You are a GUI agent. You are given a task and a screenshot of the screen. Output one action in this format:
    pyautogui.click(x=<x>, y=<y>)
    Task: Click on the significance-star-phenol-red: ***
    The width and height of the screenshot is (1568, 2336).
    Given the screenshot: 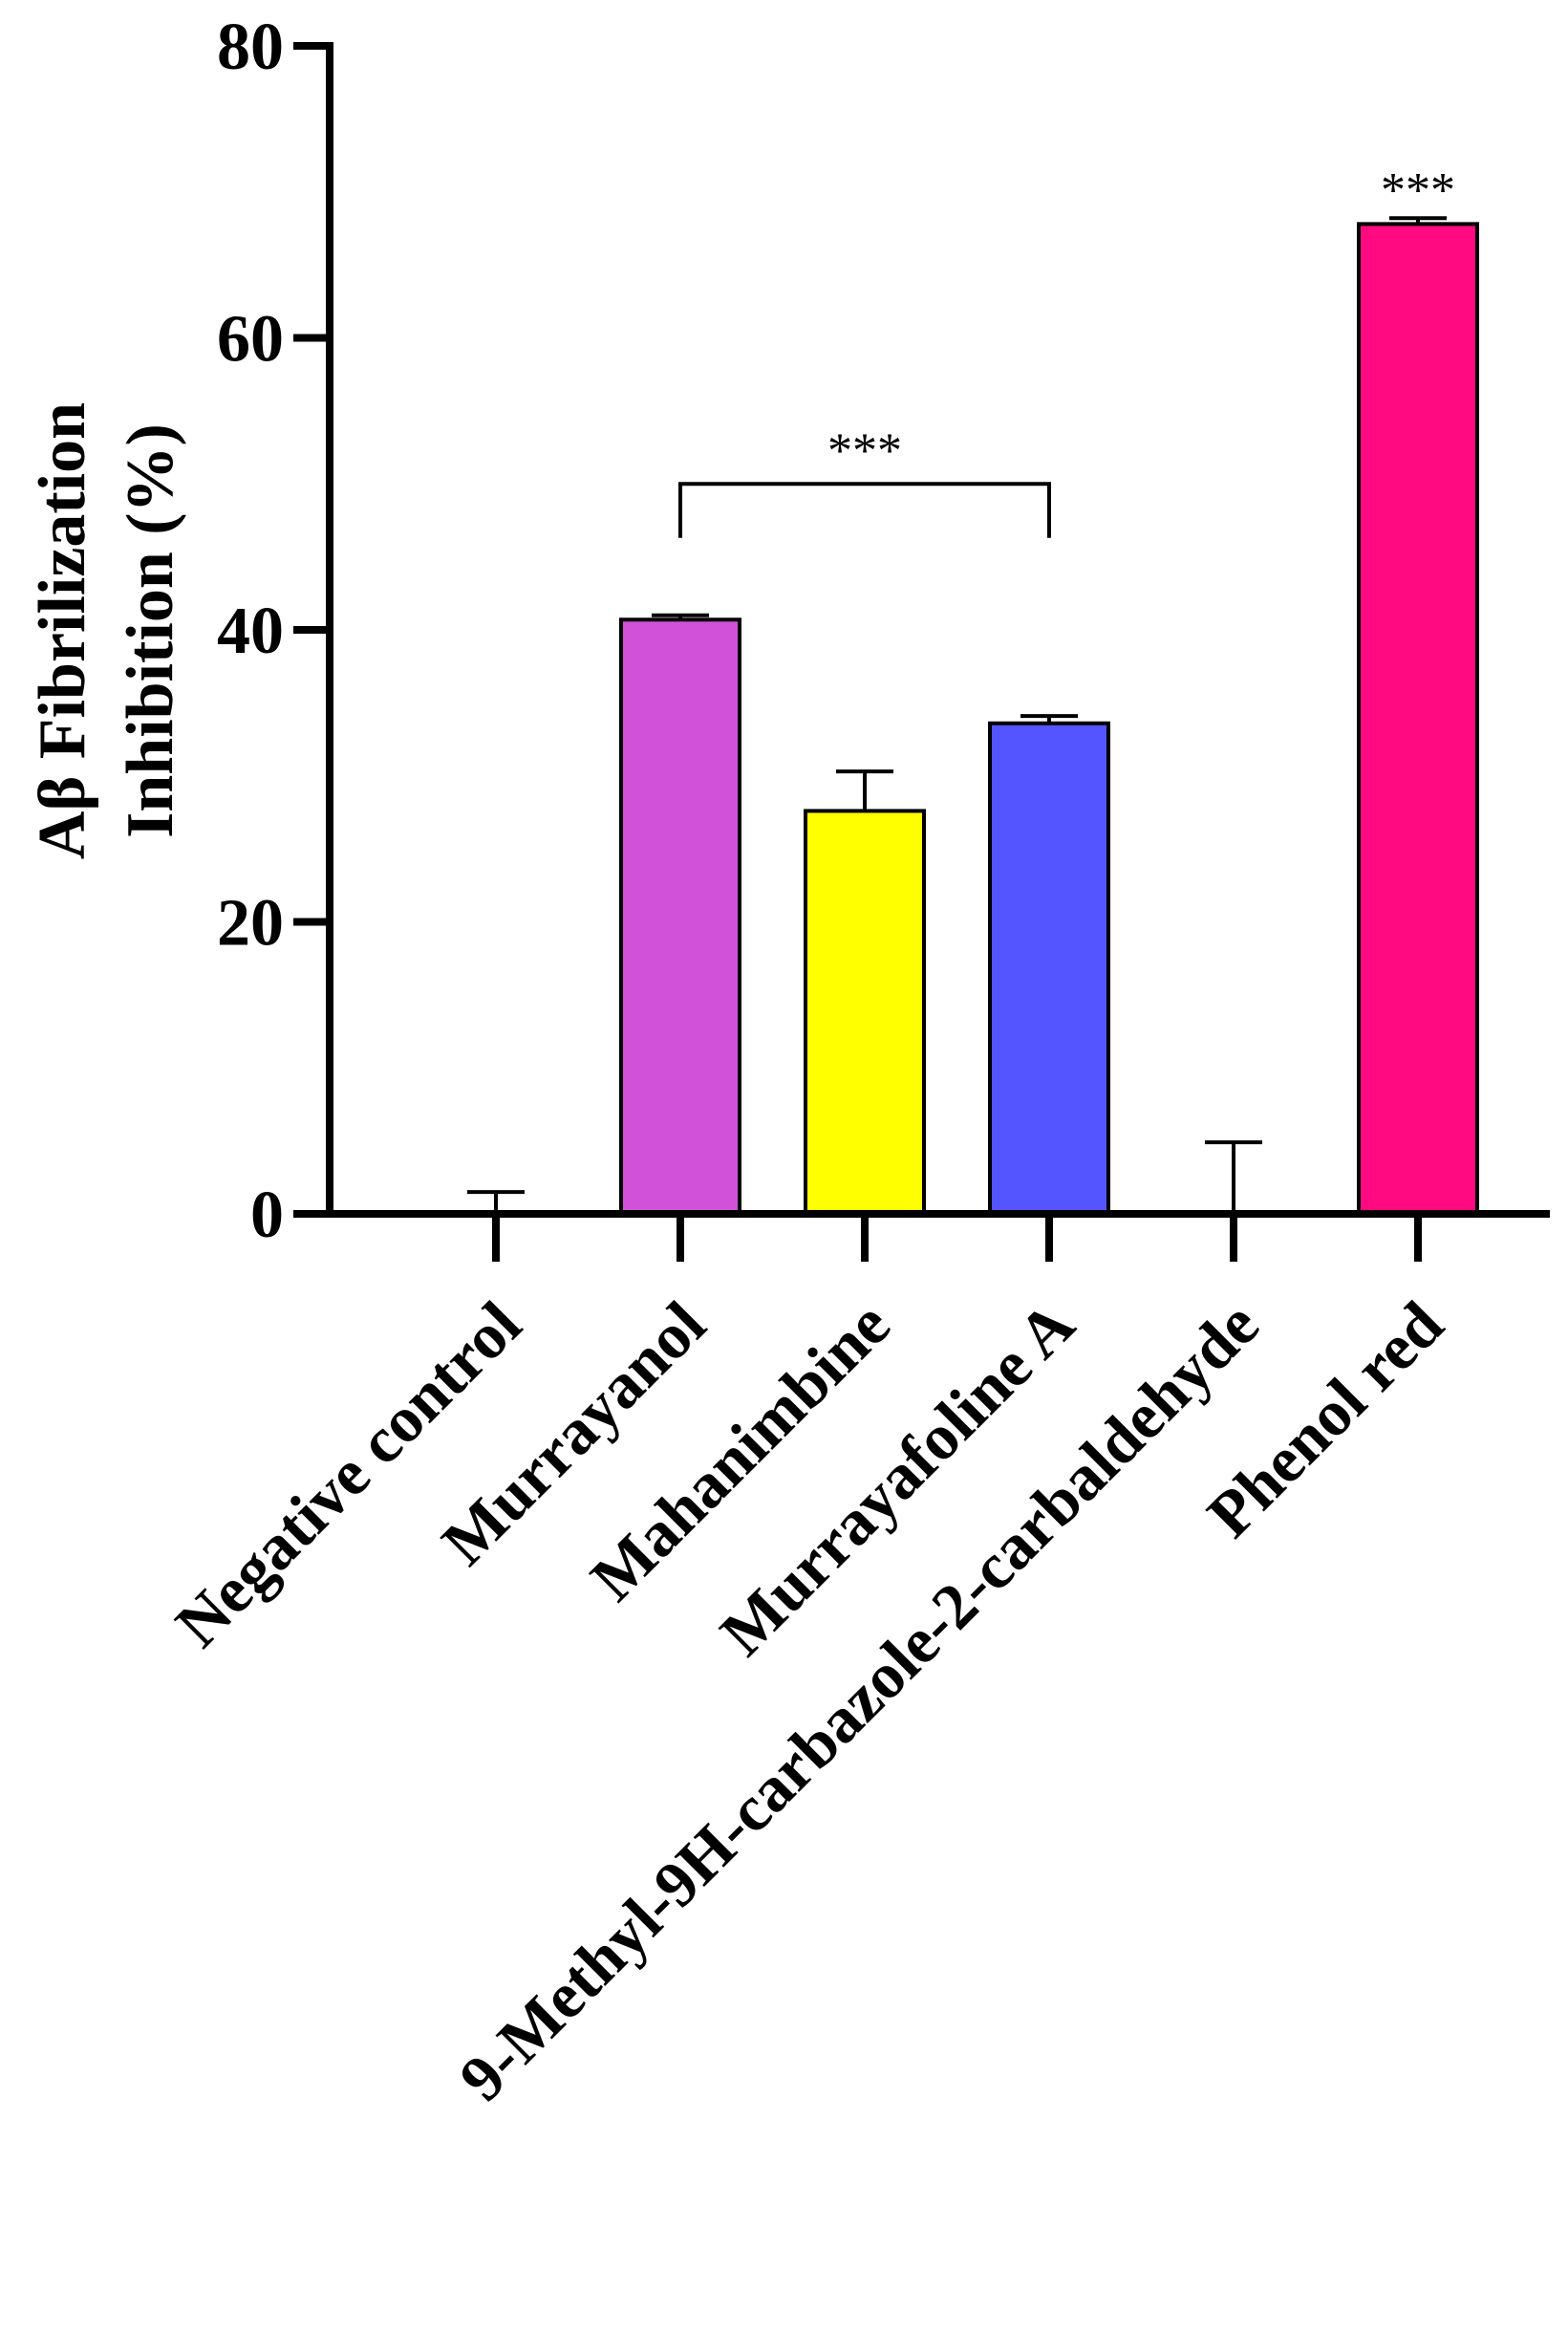 What is the action you would take?
    pyautogui.click(x=1418, y=190)
    